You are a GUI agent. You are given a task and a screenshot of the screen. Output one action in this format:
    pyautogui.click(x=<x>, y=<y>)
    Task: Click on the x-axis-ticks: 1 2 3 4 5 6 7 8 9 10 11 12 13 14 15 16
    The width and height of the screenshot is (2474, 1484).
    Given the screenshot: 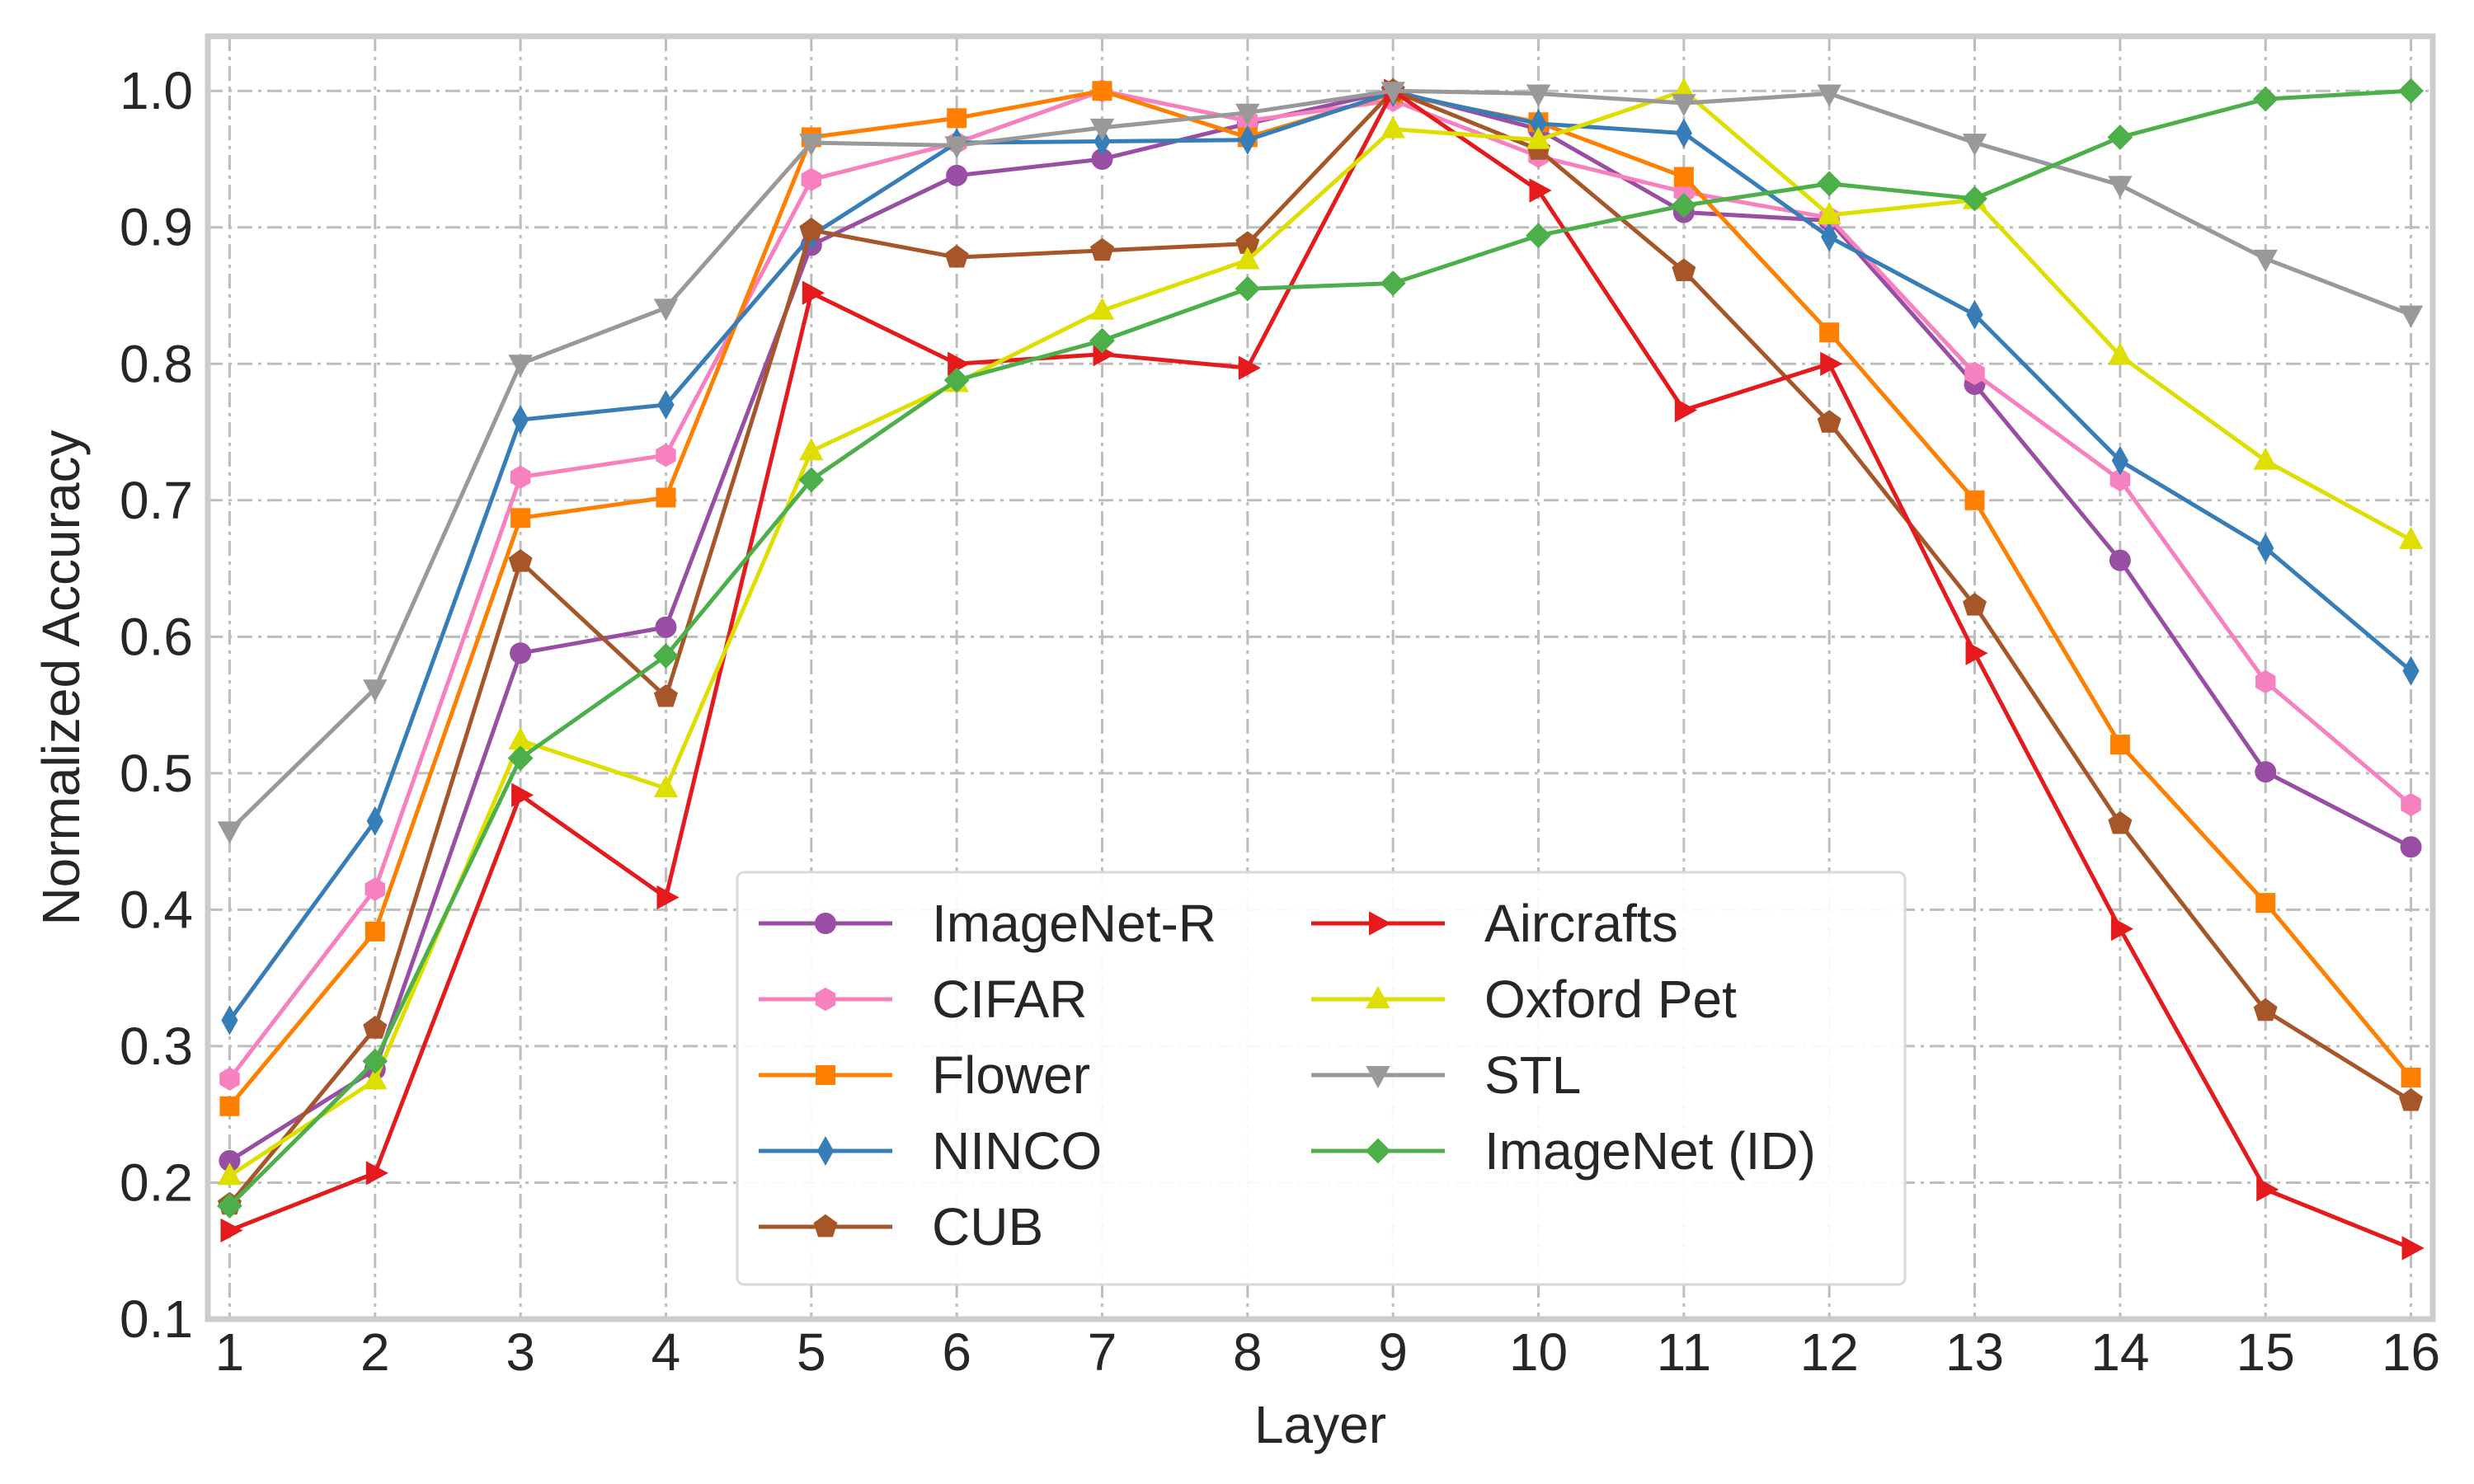 What is the action you would take?
    pyautogui.click(x=1327, y=1352)
    